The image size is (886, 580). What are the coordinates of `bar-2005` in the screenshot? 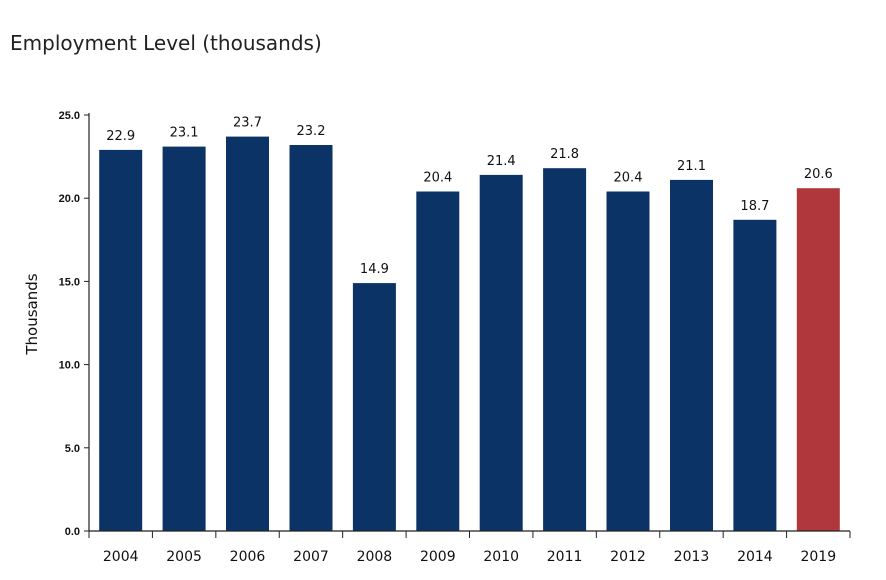 It's located at (184, 338).